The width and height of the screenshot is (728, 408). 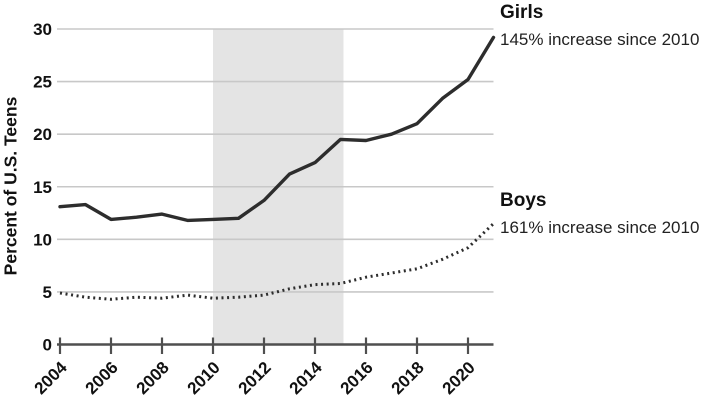 What do you see at coordinates (51, 378) in the screenshot?
I see `x-tick-label-2004: 2004` at bounding box center [51, 378].